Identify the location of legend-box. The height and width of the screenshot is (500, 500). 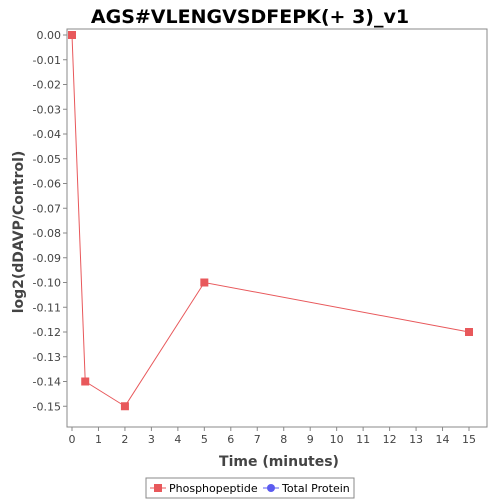
(250, 488).